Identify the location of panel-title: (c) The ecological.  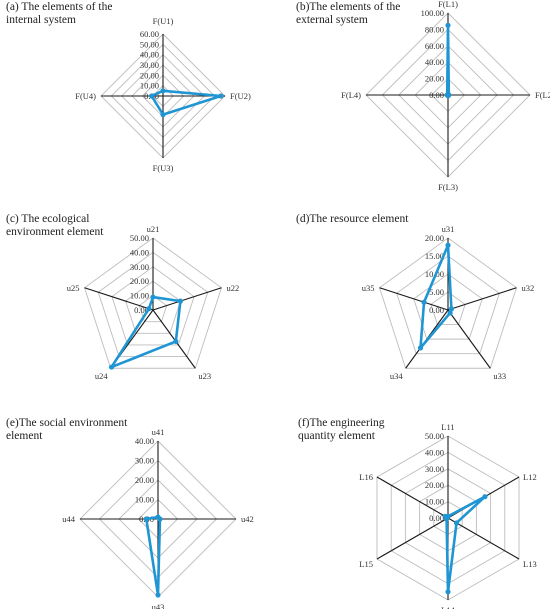
(47, 219).